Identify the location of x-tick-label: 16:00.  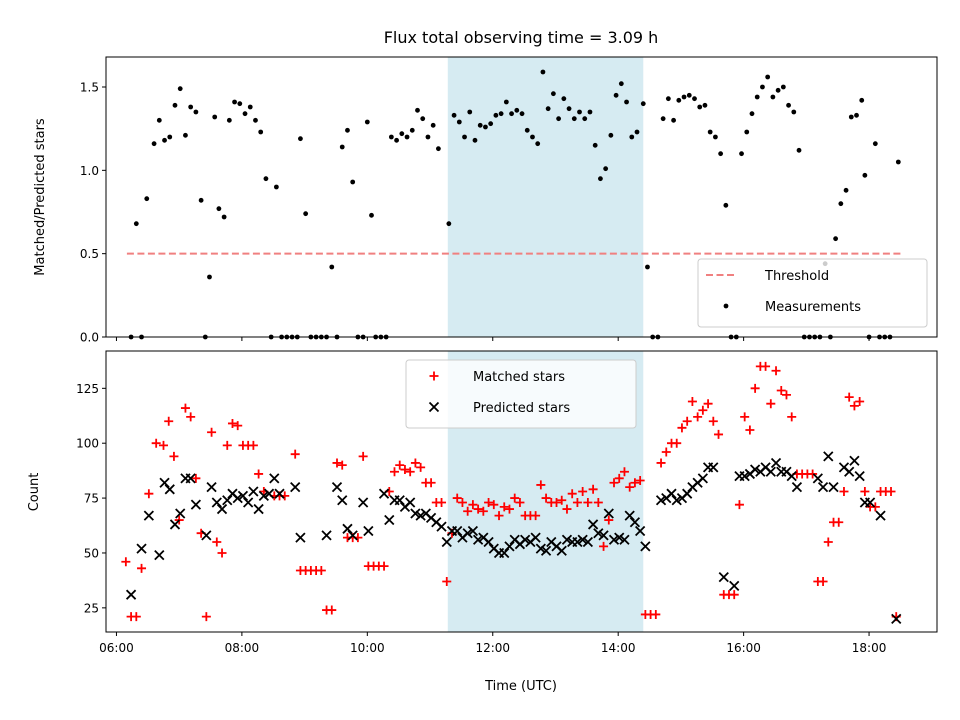
(743, 648).